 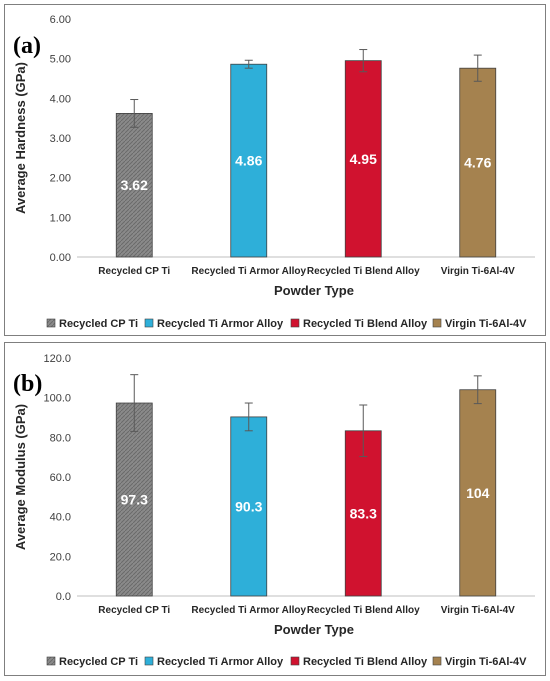 What do you see at coordinates (20, 477) in the screenshot?
I see `y-axis-title: Average Modulus (GPa)` at bounding box center [20, 477].